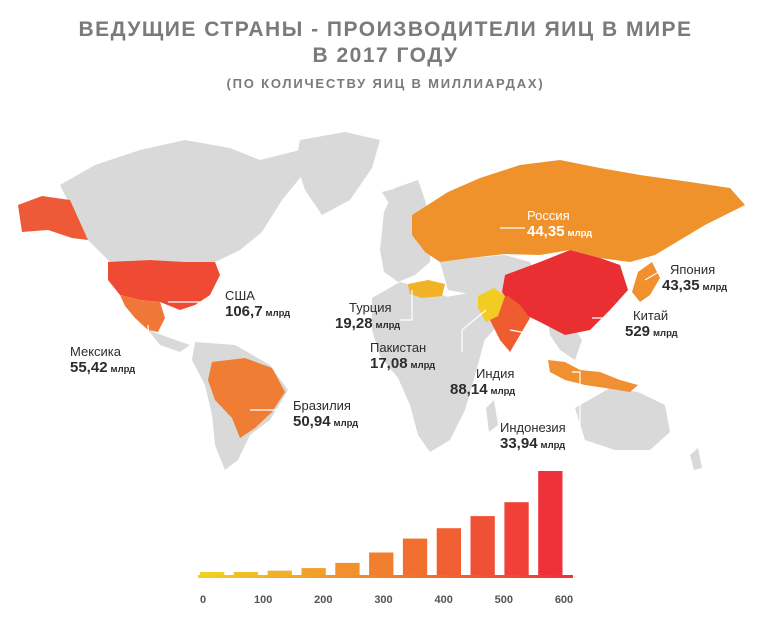 The height and width of the screenshot is (621, 771). I want to click on legend-baseline, so click(385, 576).